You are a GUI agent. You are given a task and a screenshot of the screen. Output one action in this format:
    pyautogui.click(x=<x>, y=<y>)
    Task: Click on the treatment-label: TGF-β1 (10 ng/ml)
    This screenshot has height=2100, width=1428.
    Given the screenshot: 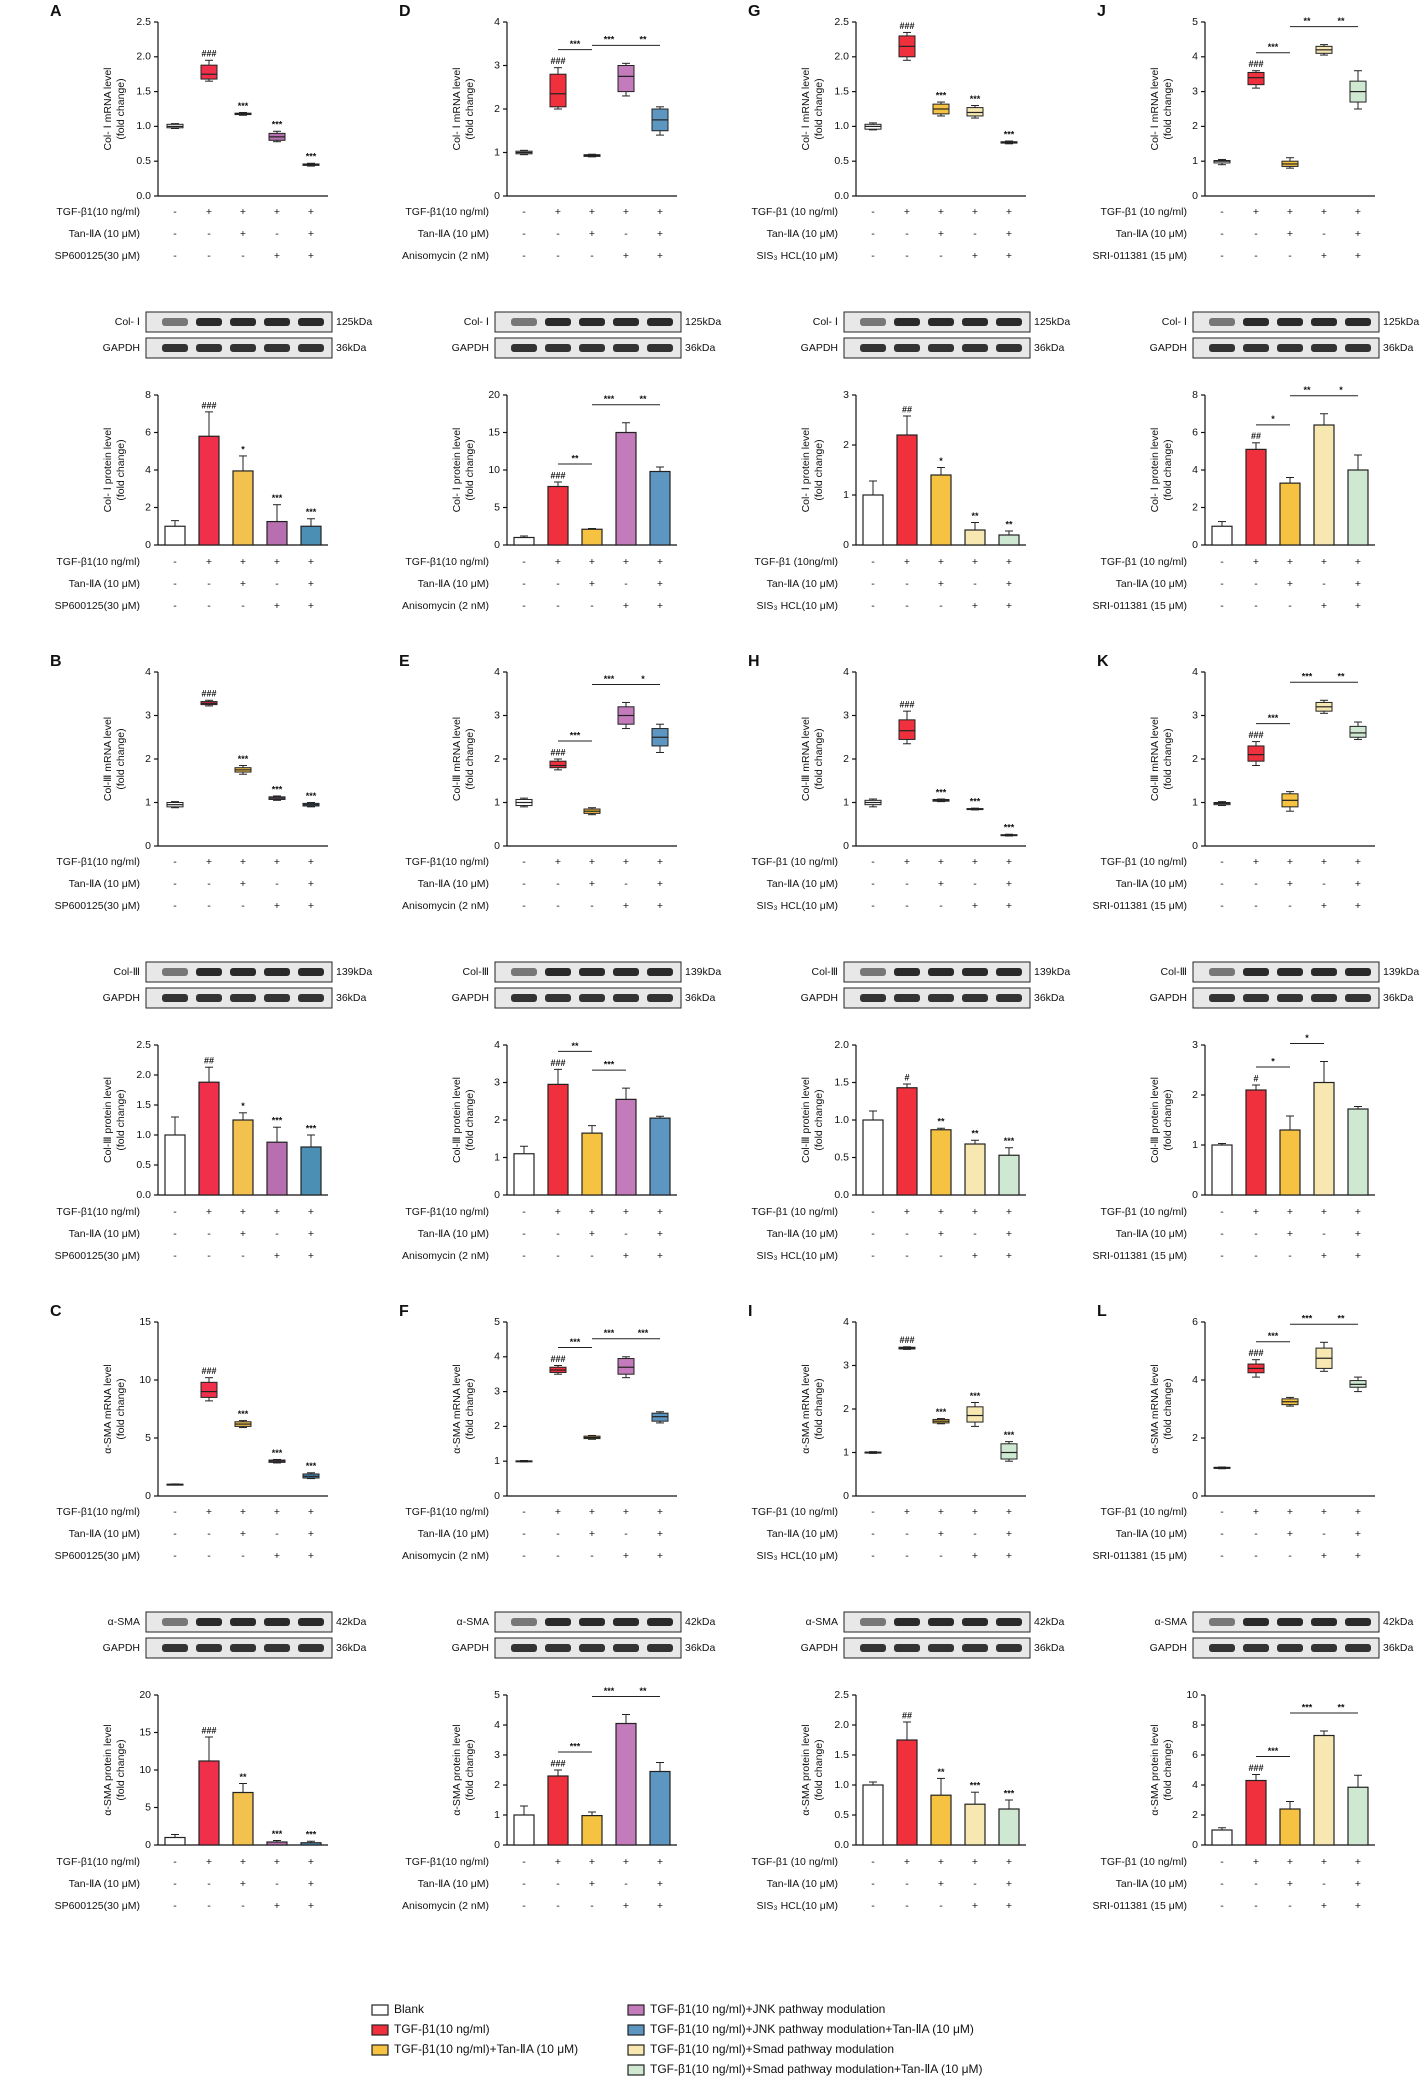 What is the action you would take?
    pyautogui.click(x=794, y=212)
    